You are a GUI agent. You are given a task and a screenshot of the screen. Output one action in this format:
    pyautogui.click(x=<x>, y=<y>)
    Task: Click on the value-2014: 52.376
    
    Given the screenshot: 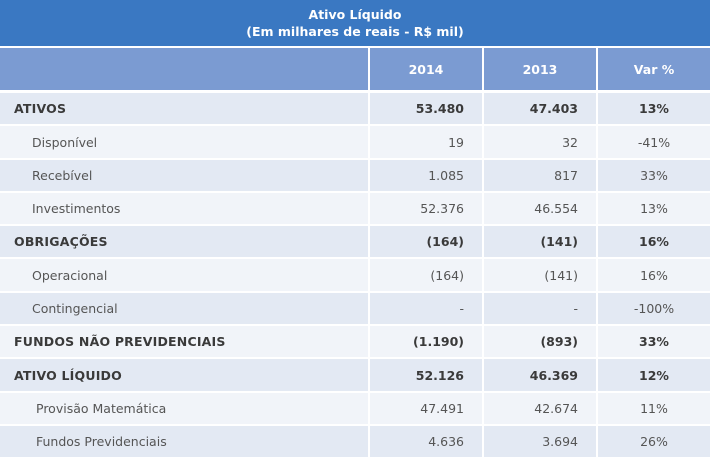 What is the action you would take?
    pyautogui.click(x=426, y=208)
    